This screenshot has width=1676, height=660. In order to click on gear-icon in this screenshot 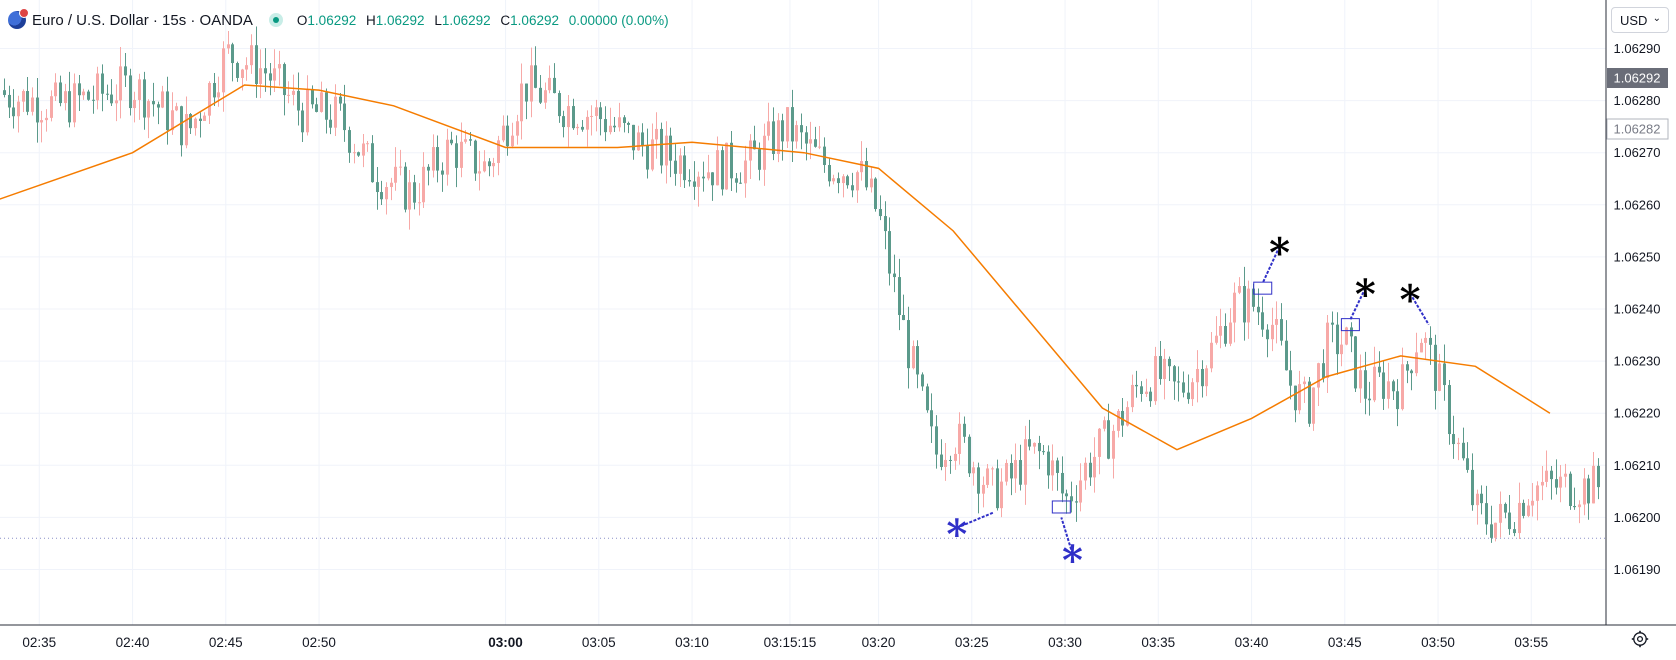, I will do `click(1640, 639)`.